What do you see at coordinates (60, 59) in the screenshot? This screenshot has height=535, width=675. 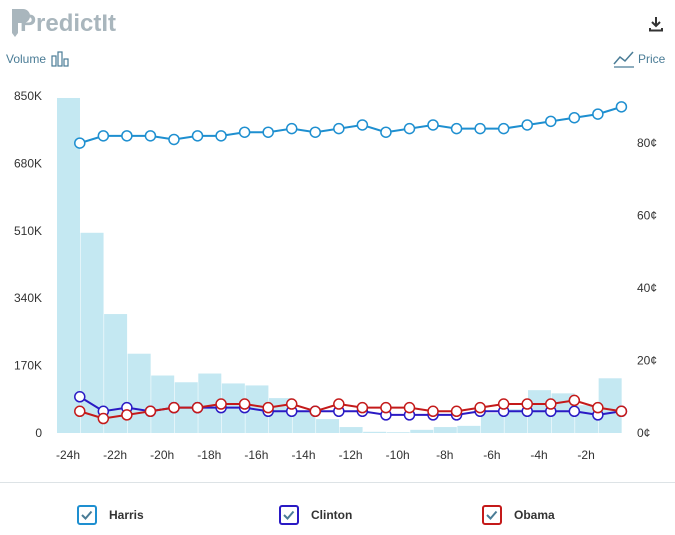 I see `volume-bars-icon` at bounding box center [60, 59].